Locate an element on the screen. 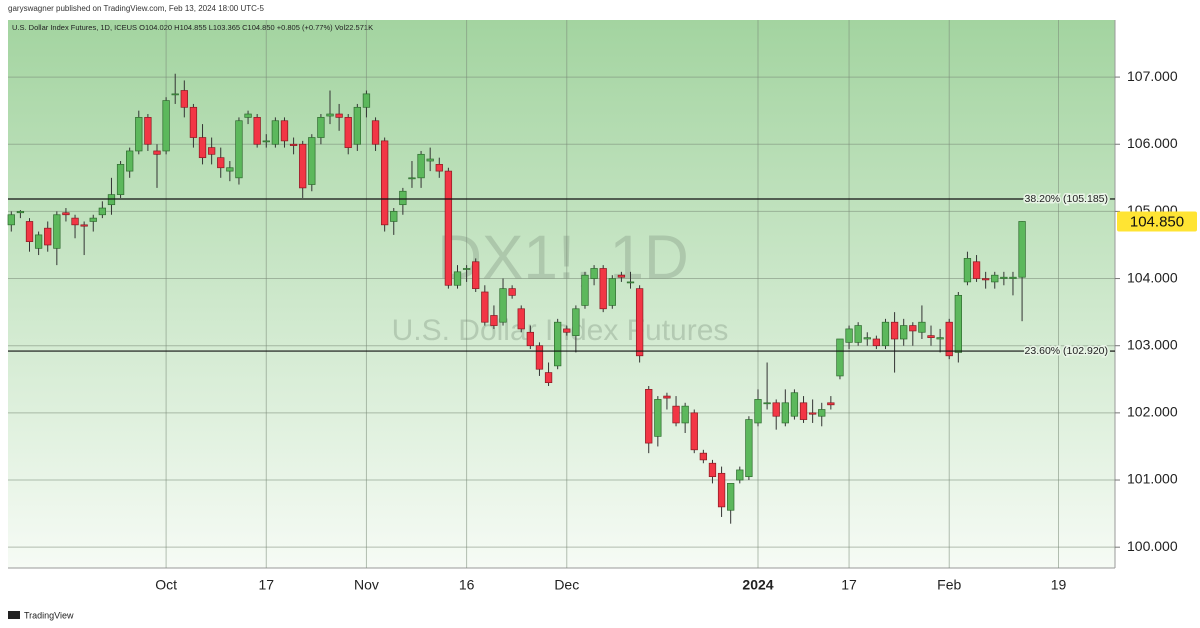  x-tick-label: Nov is located at coordinates (366, 585).